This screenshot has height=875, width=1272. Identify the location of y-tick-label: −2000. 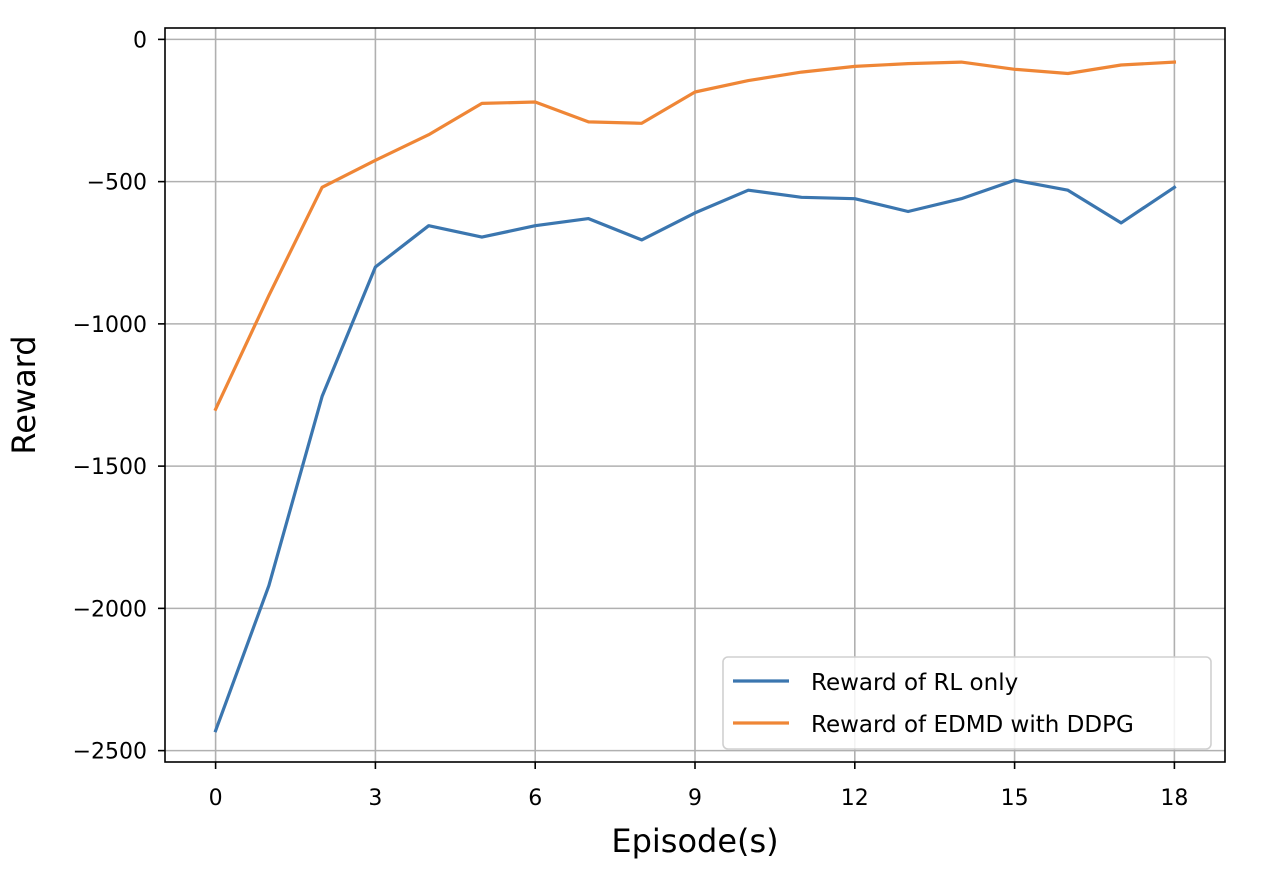
(110, 609).